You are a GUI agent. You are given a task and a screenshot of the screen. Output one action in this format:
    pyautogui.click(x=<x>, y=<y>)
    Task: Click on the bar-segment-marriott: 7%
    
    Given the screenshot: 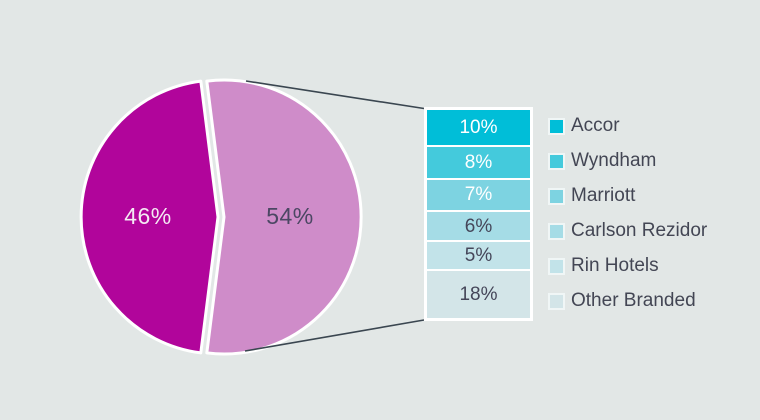 What is the action you would take?
    pyautogui.click(x=478, y=195)
    